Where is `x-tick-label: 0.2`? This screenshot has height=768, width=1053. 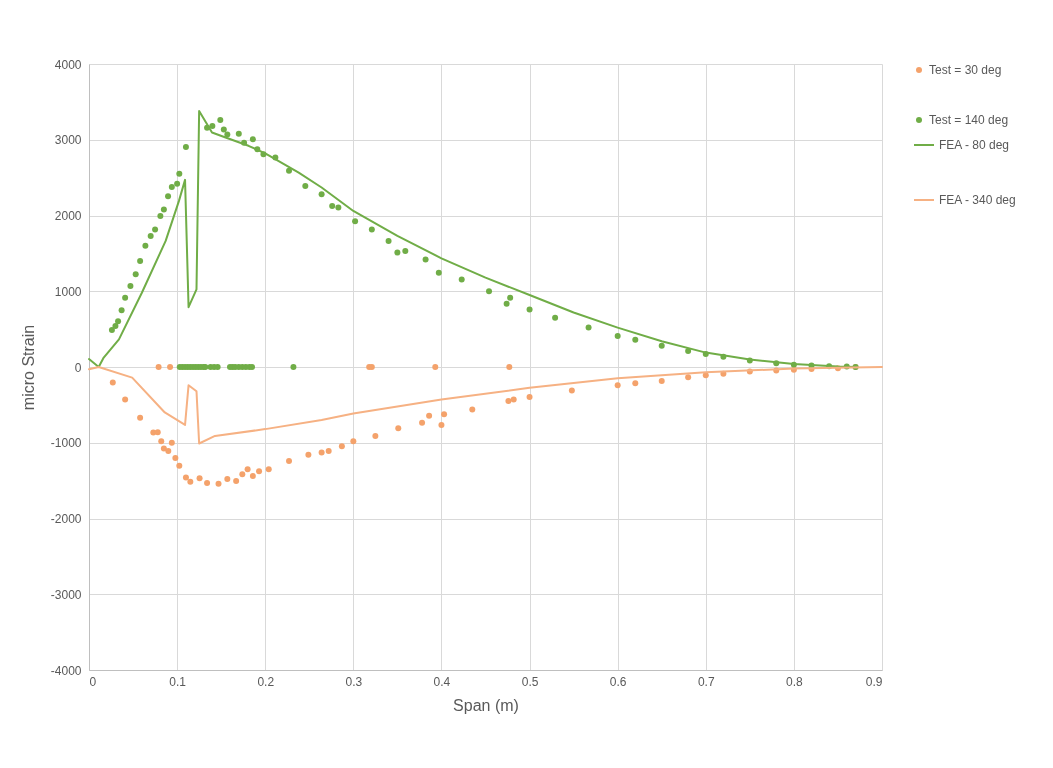 x-tick-label: 0.2 is located at coordinates (266, 681).